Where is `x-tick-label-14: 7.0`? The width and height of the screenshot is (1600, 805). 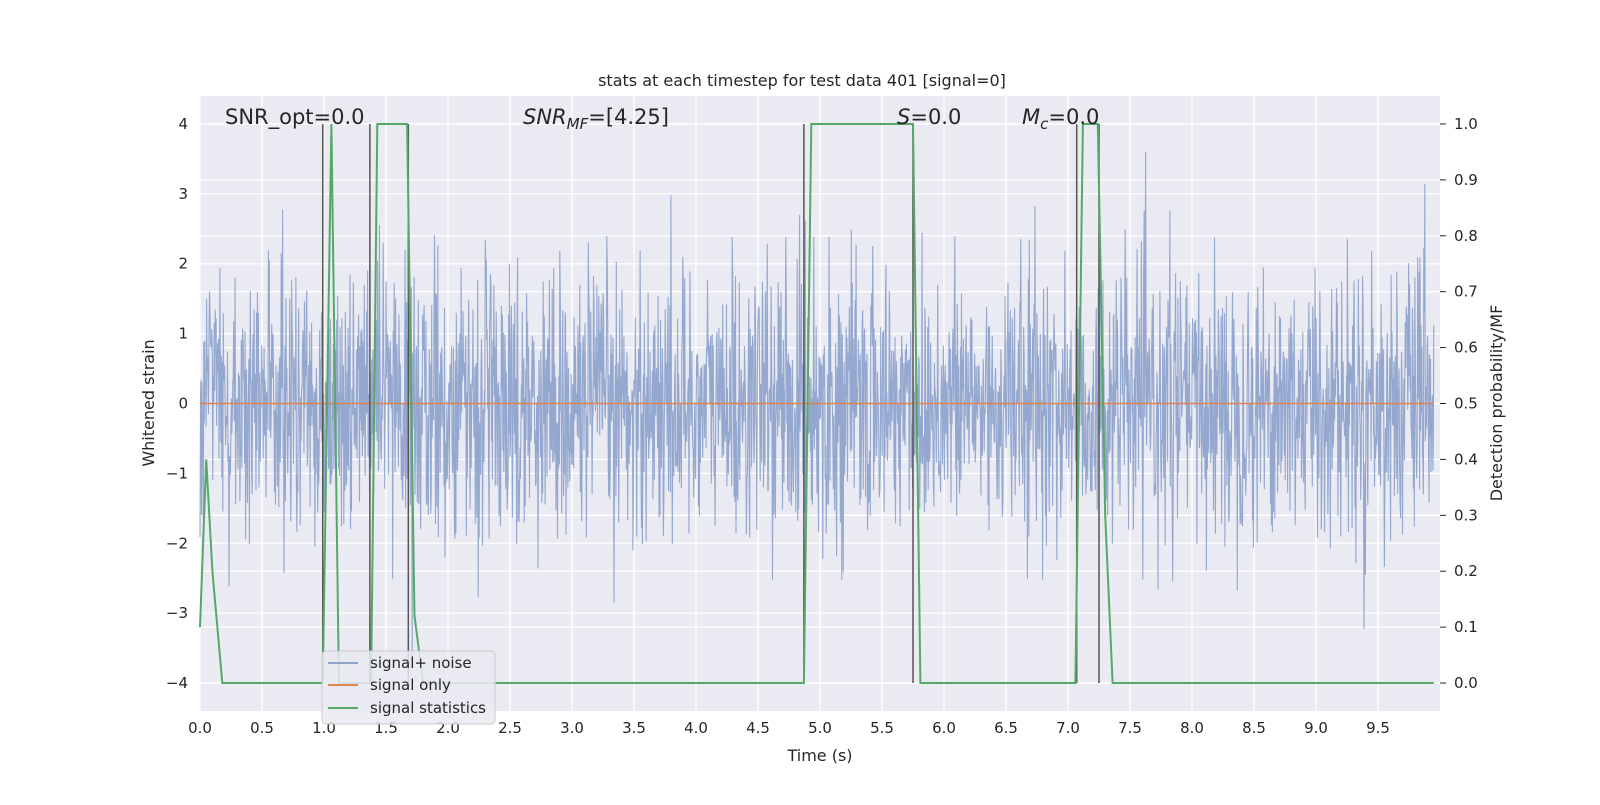 x-tick-label-14: 7.0 is located at coordinates (1068, 728).